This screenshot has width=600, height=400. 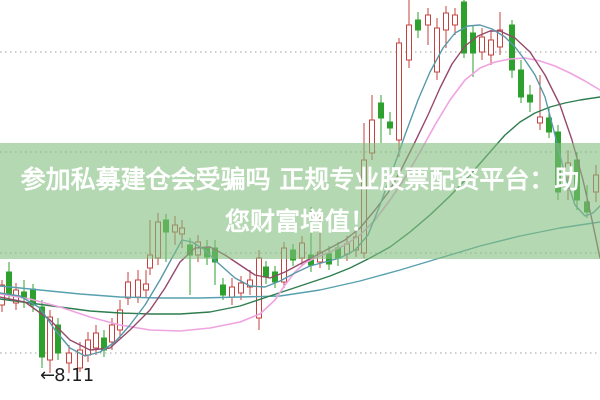 What do you see at coordinates (299, 221) in the screenshot?
I see `ad-banner-line2: 您财富增值！` at bounding box center [299, 221].